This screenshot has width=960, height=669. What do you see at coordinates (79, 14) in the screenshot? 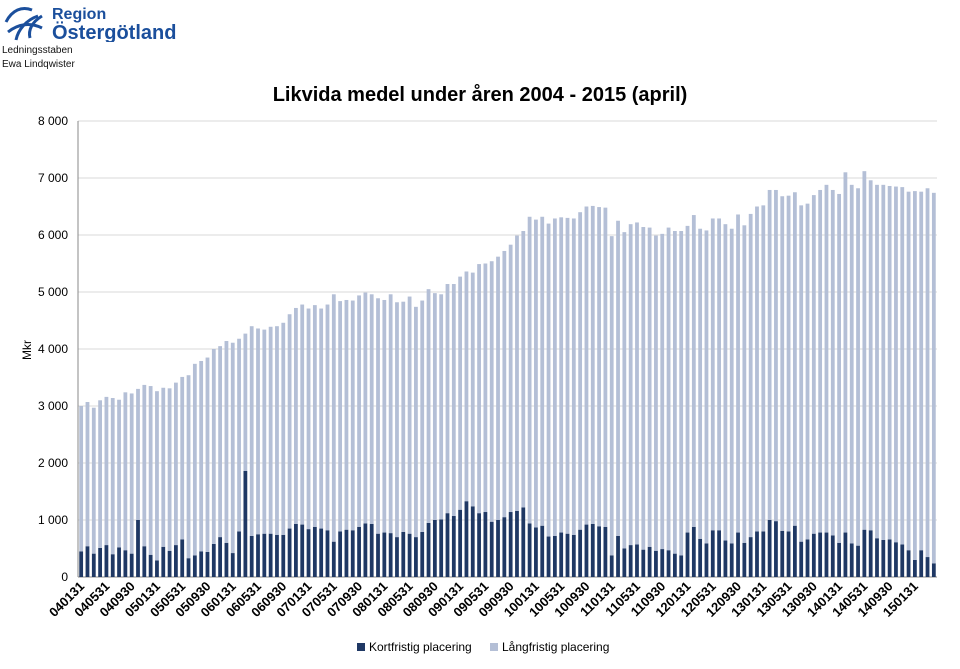
I see `logo-text-region: Region` at bounding box center [79, 14].